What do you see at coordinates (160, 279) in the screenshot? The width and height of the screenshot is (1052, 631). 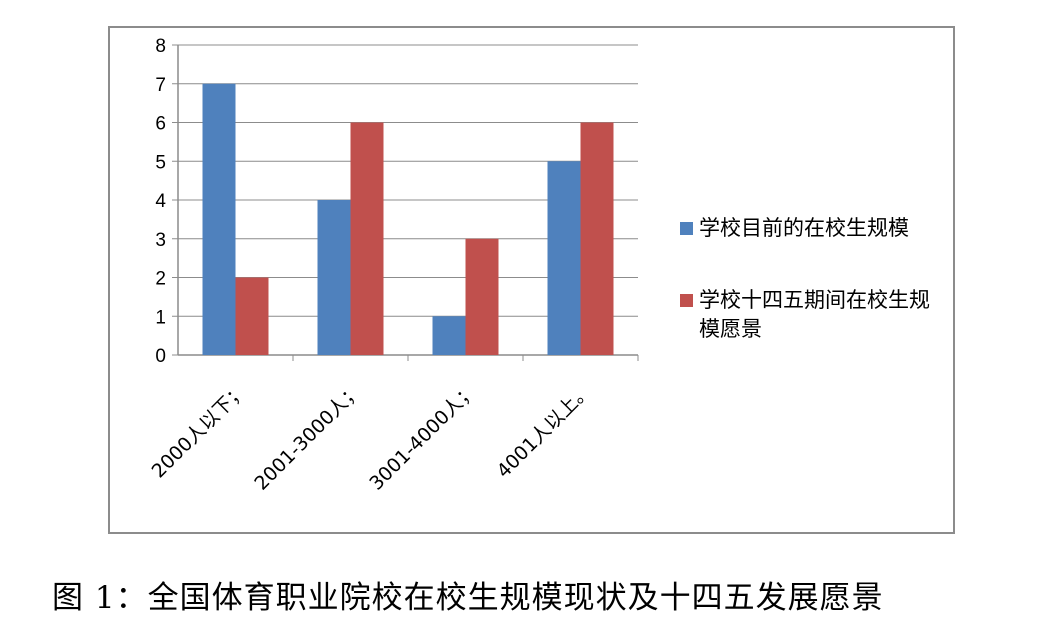 I see `y-tick-label: 2` at bounding box center [160, 279].